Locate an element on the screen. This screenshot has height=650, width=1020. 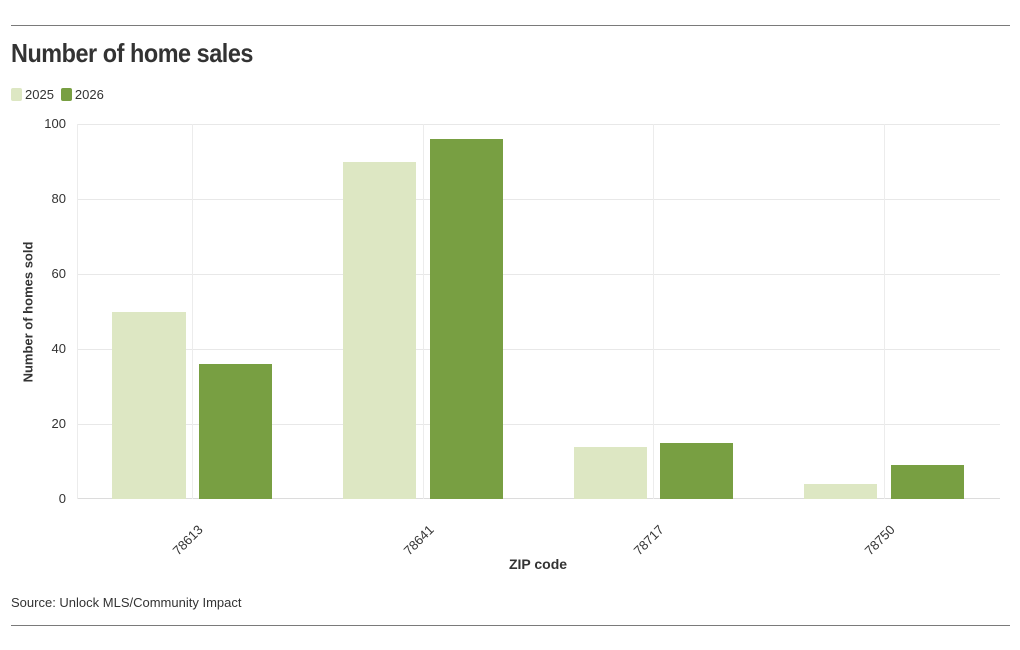
y-axis-label: Number of homes sold is located at coordinates (28, 312).